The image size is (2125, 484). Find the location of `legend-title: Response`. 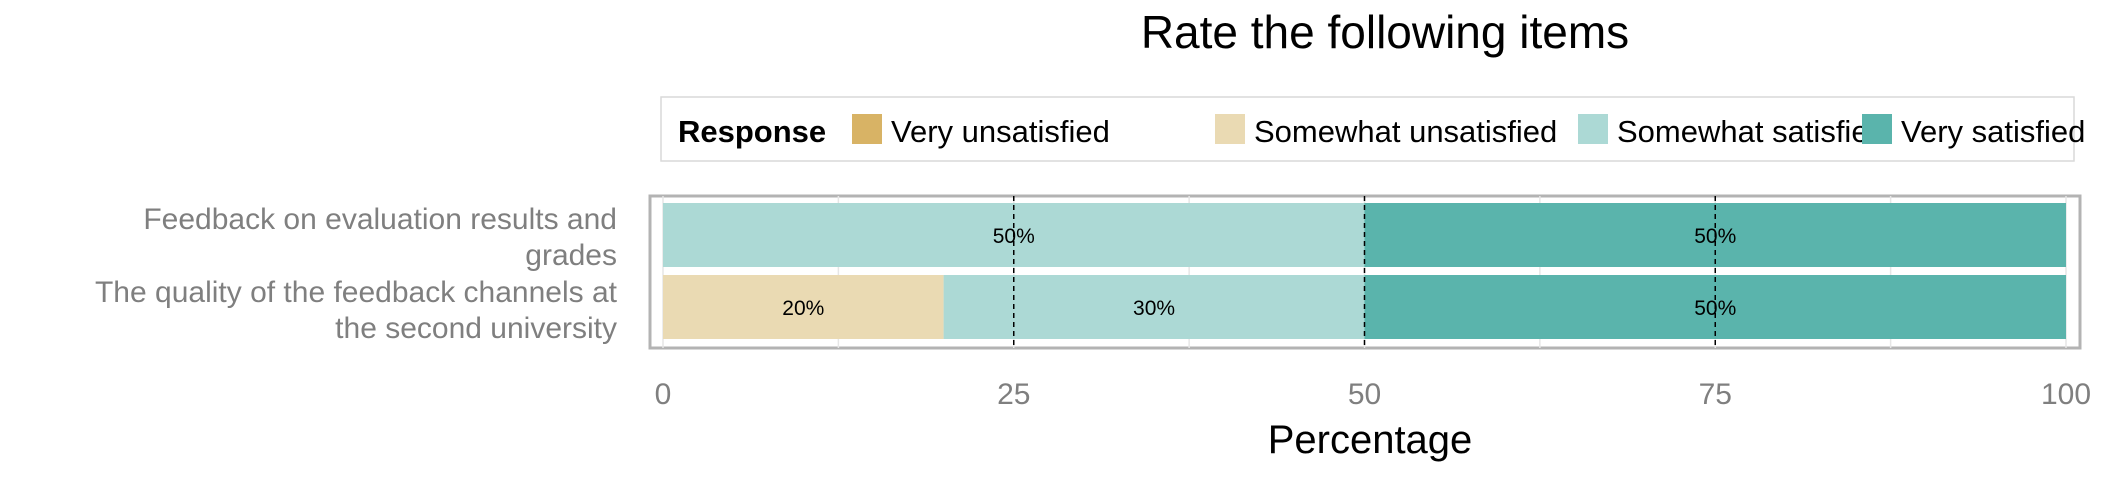

legend-title: Response is located at coordinates (752, 131).